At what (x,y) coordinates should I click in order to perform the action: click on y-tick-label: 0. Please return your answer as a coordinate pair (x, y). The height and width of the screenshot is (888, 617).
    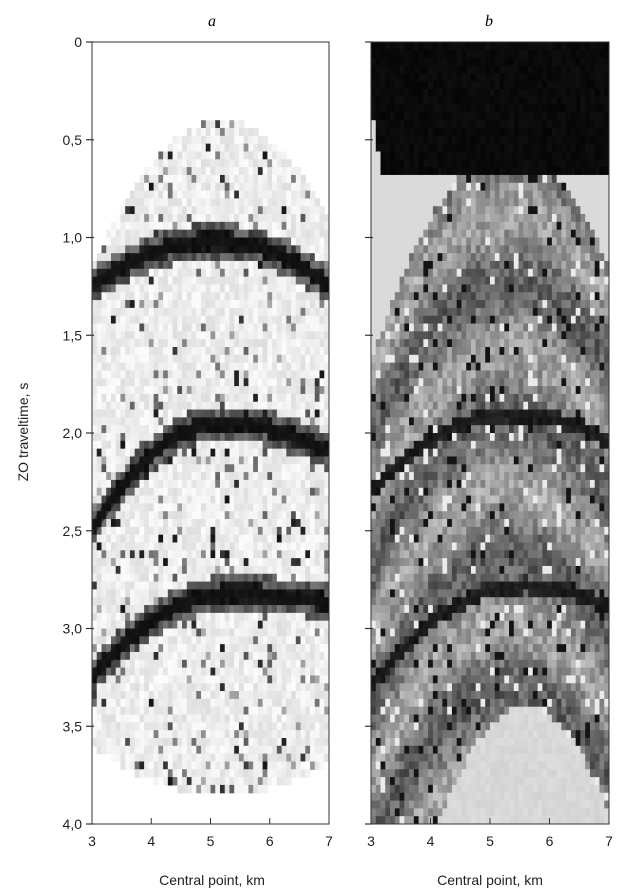
    Looking at the image, I should click on (78, 42).